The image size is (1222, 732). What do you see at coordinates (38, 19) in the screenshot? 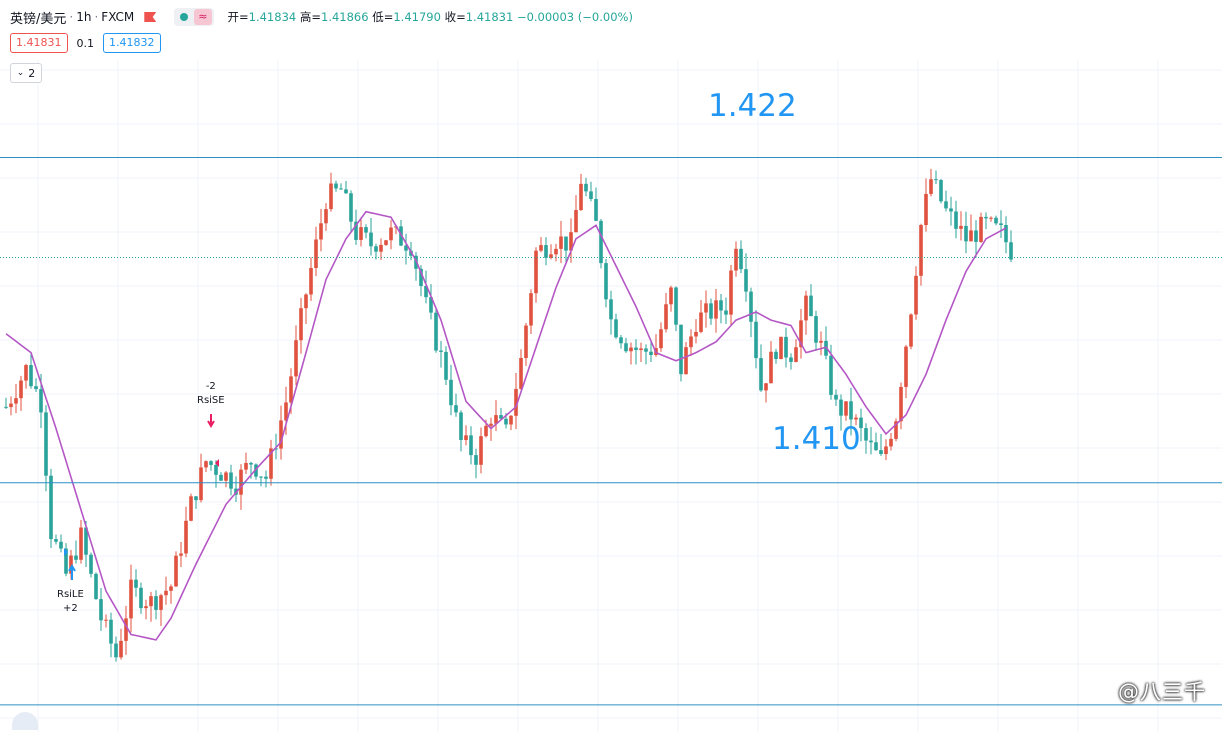
I see `symbol-name: 英镑/美元` at bounding box center [38, 19].